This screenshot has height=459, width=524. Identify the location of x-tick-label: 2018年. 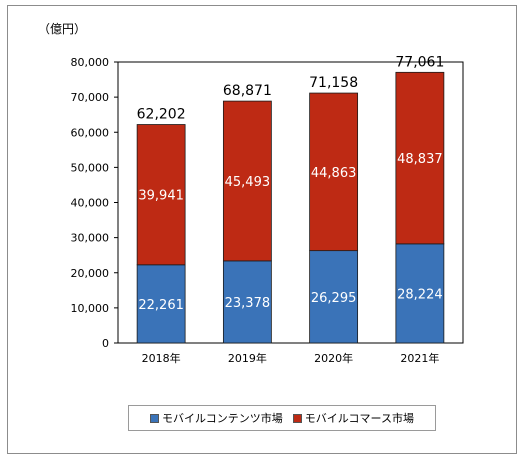
(161, 358).